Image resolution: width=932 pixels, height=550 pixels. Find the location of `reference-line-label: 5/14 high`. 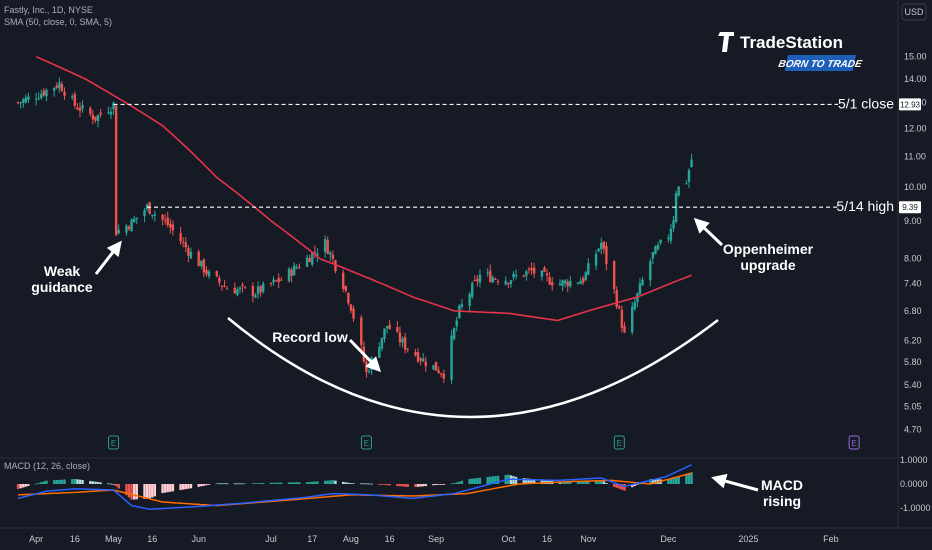

reference-line-label: 5/14 high is located at coordinates (865, 206).